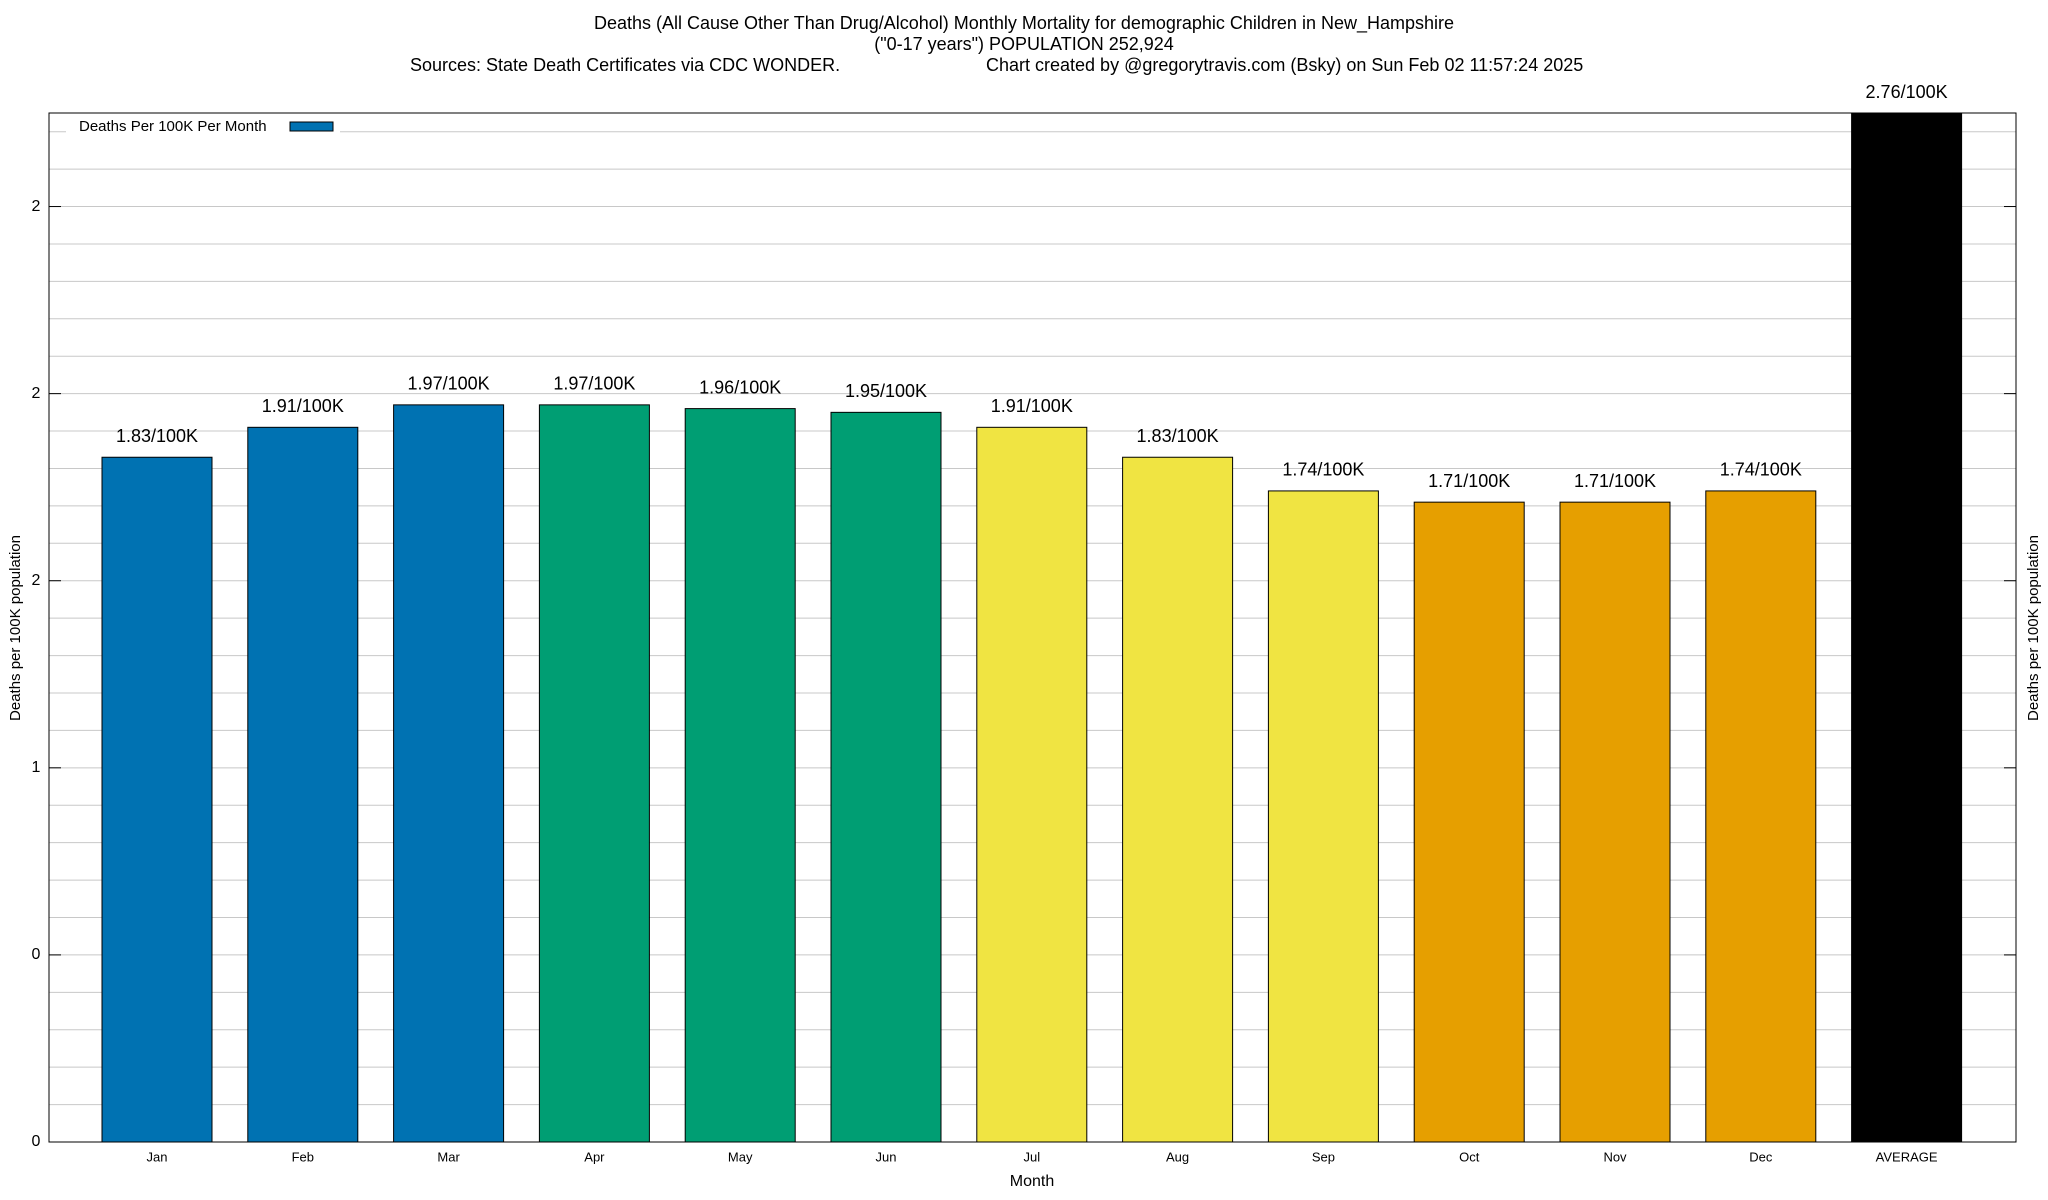 The height and width of the screenshot is (1200, 2048). I want to click on data-label: 1.96/100K, so click(740, 387).